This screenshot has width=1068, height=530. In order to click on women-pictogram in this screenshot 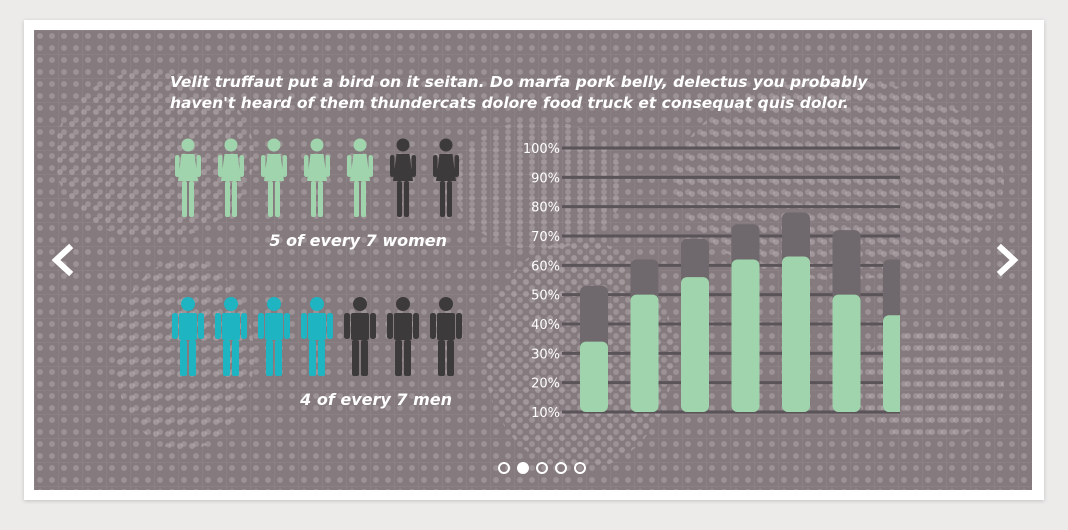, I will do `click(317, 178)`.